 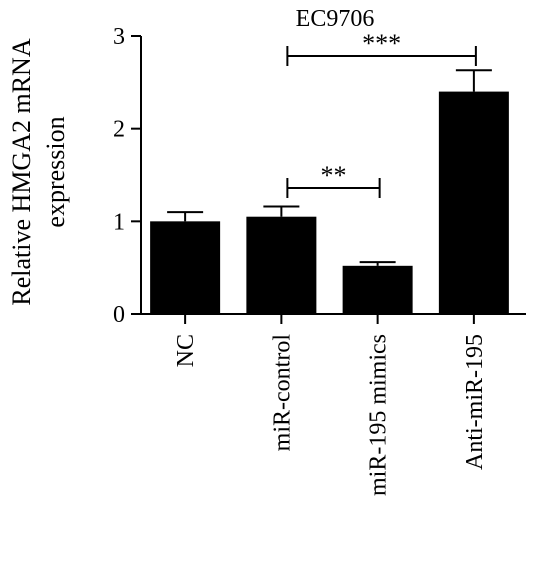 I want to click on bar-nc, so click(x=185, y=267).